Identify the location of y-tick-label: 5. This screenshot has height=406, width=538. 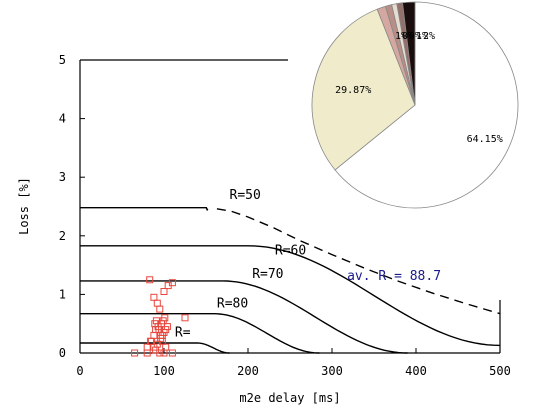
(62, 60).